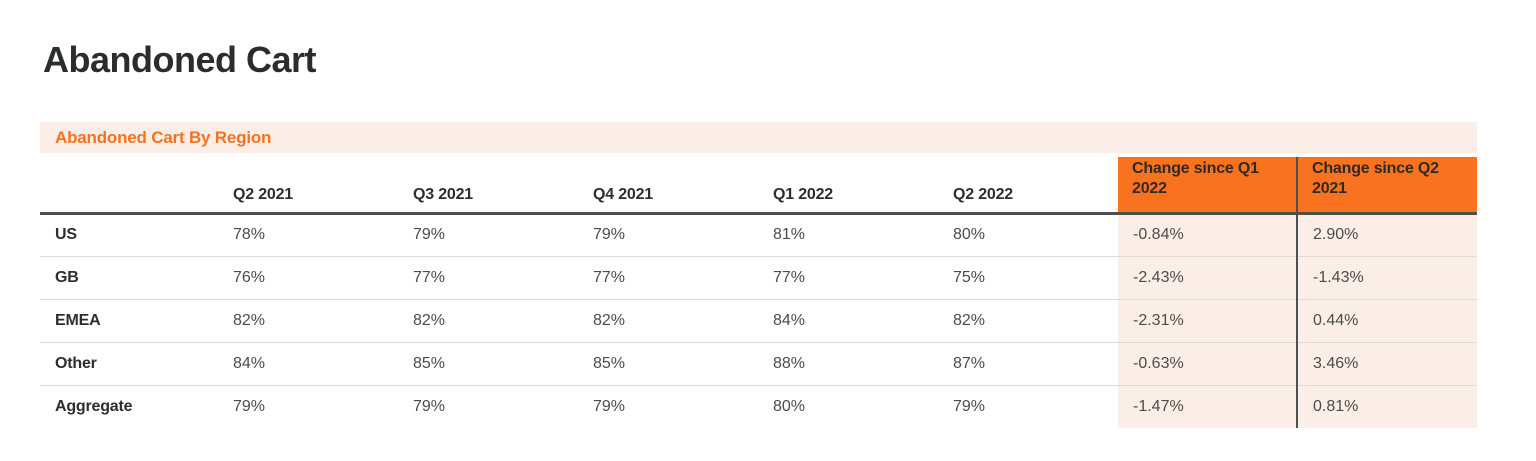 This screenshot has width=1536, height=461. What do you see at coordinates (852, 186) in the screenshot?
I see `column-header-q1-2022: Q1 2022` at bounding box center [852, 186].